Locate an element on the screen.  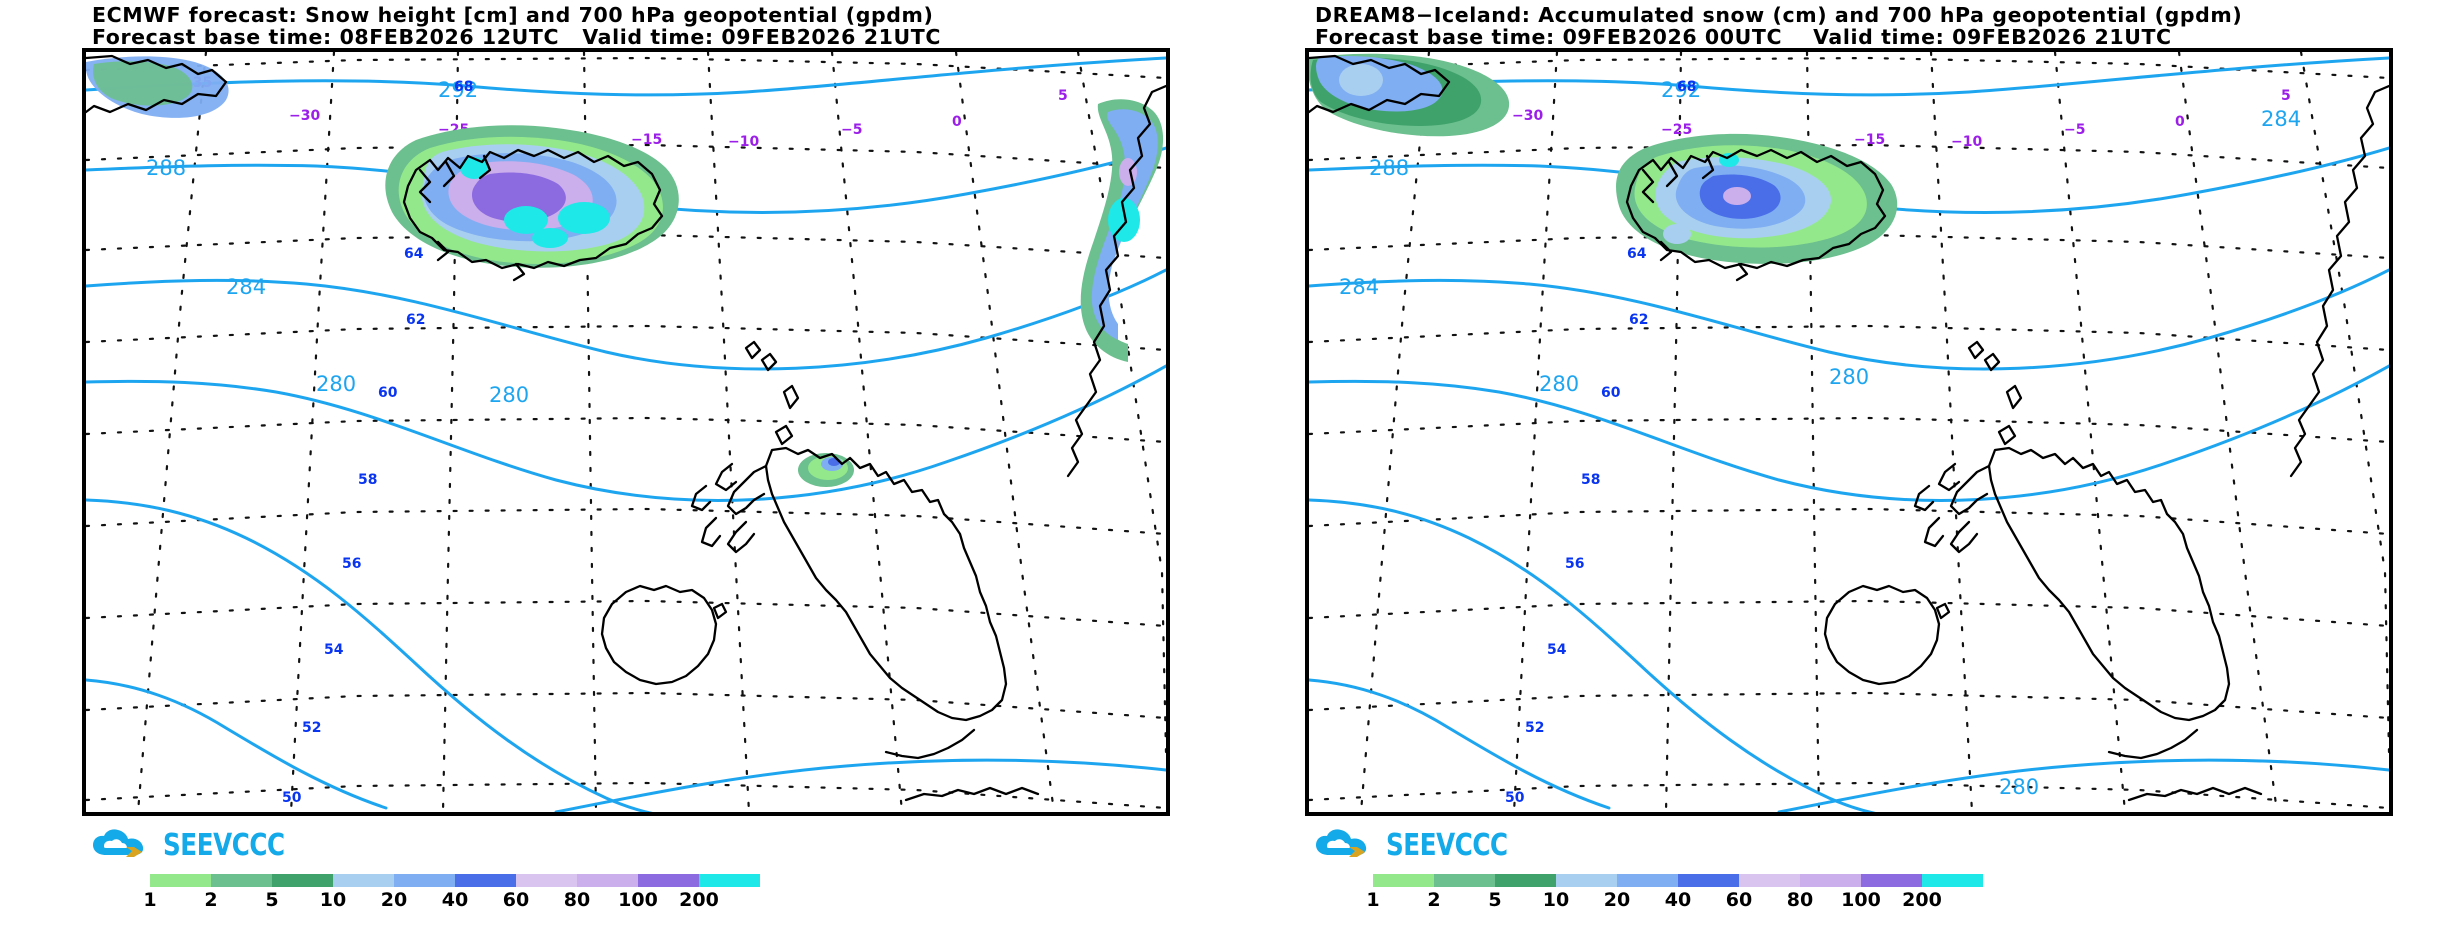
colorbar-tick: 2 is located at coordinates (211, 900).